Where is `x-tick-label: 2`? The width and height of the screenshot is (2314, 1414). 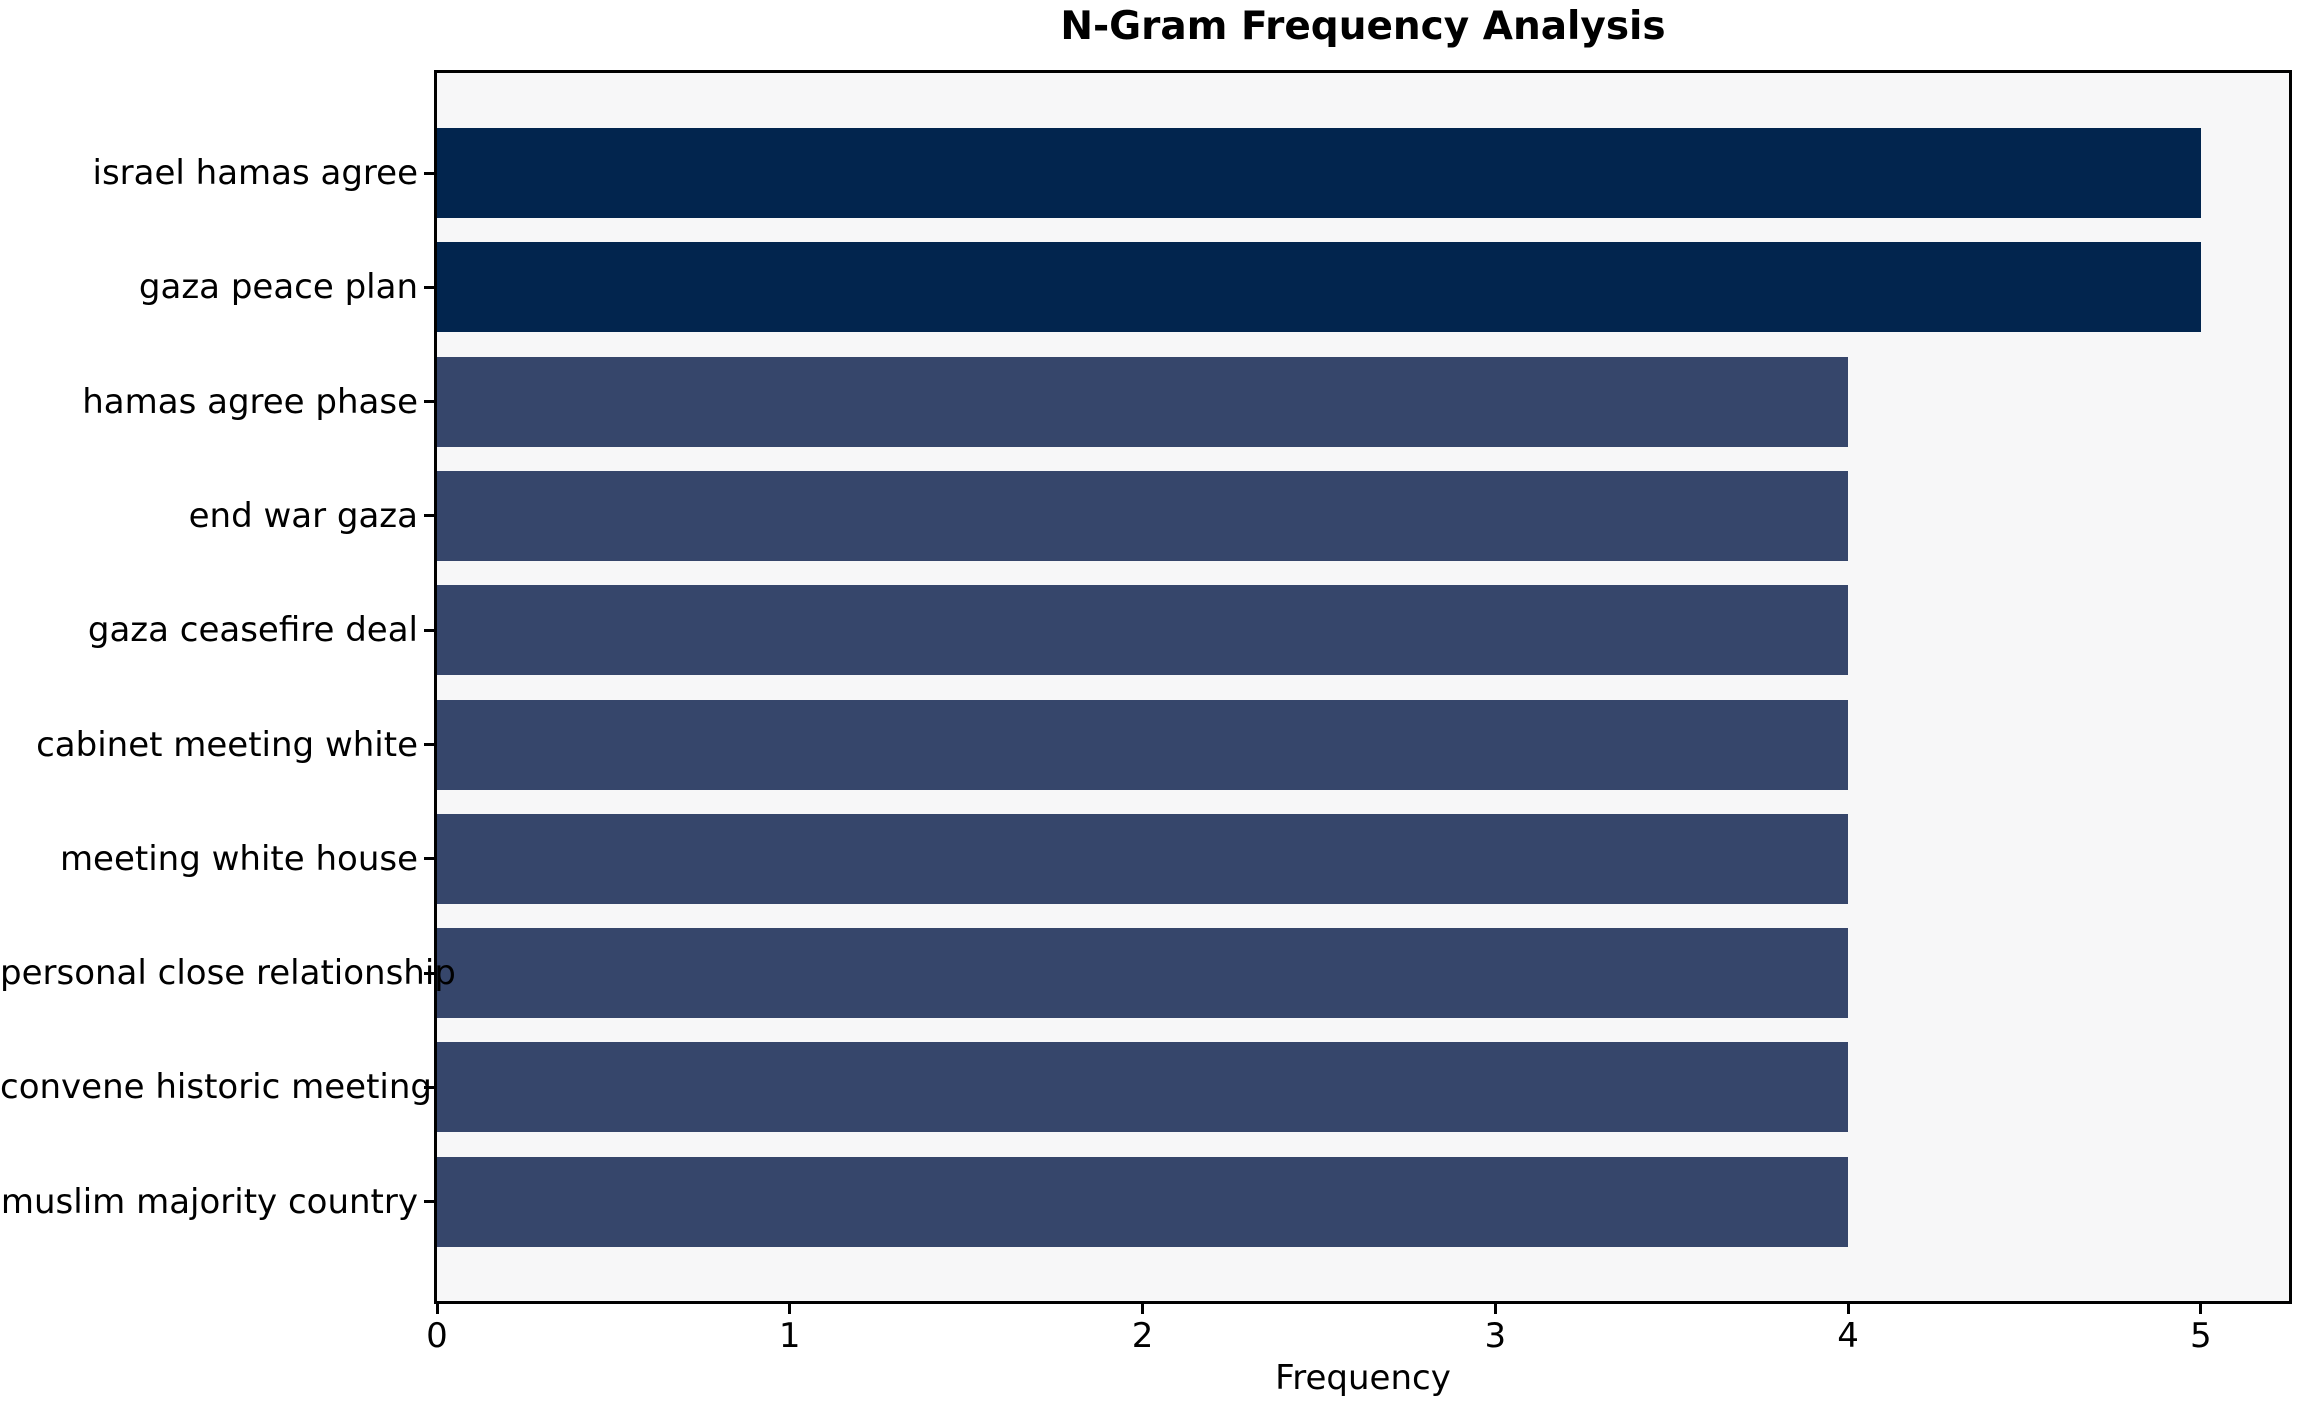 x-tick-label: 2 is located at coordinates (1142, 1336).